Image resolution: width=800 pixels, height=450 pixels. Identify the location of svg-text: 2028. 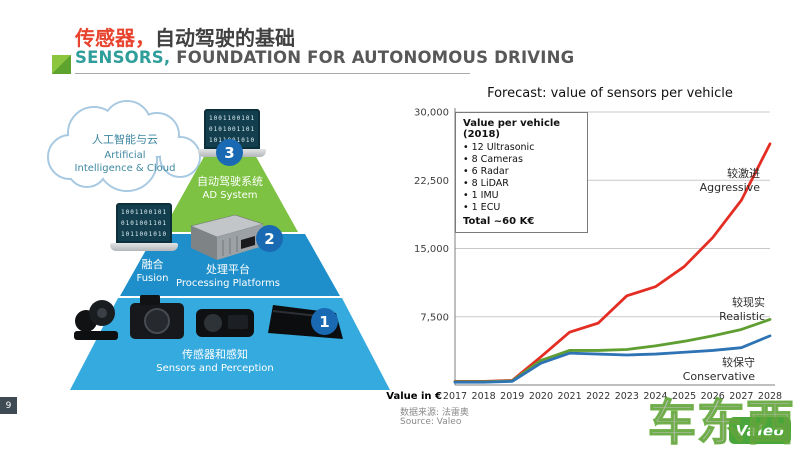
(770, 396).